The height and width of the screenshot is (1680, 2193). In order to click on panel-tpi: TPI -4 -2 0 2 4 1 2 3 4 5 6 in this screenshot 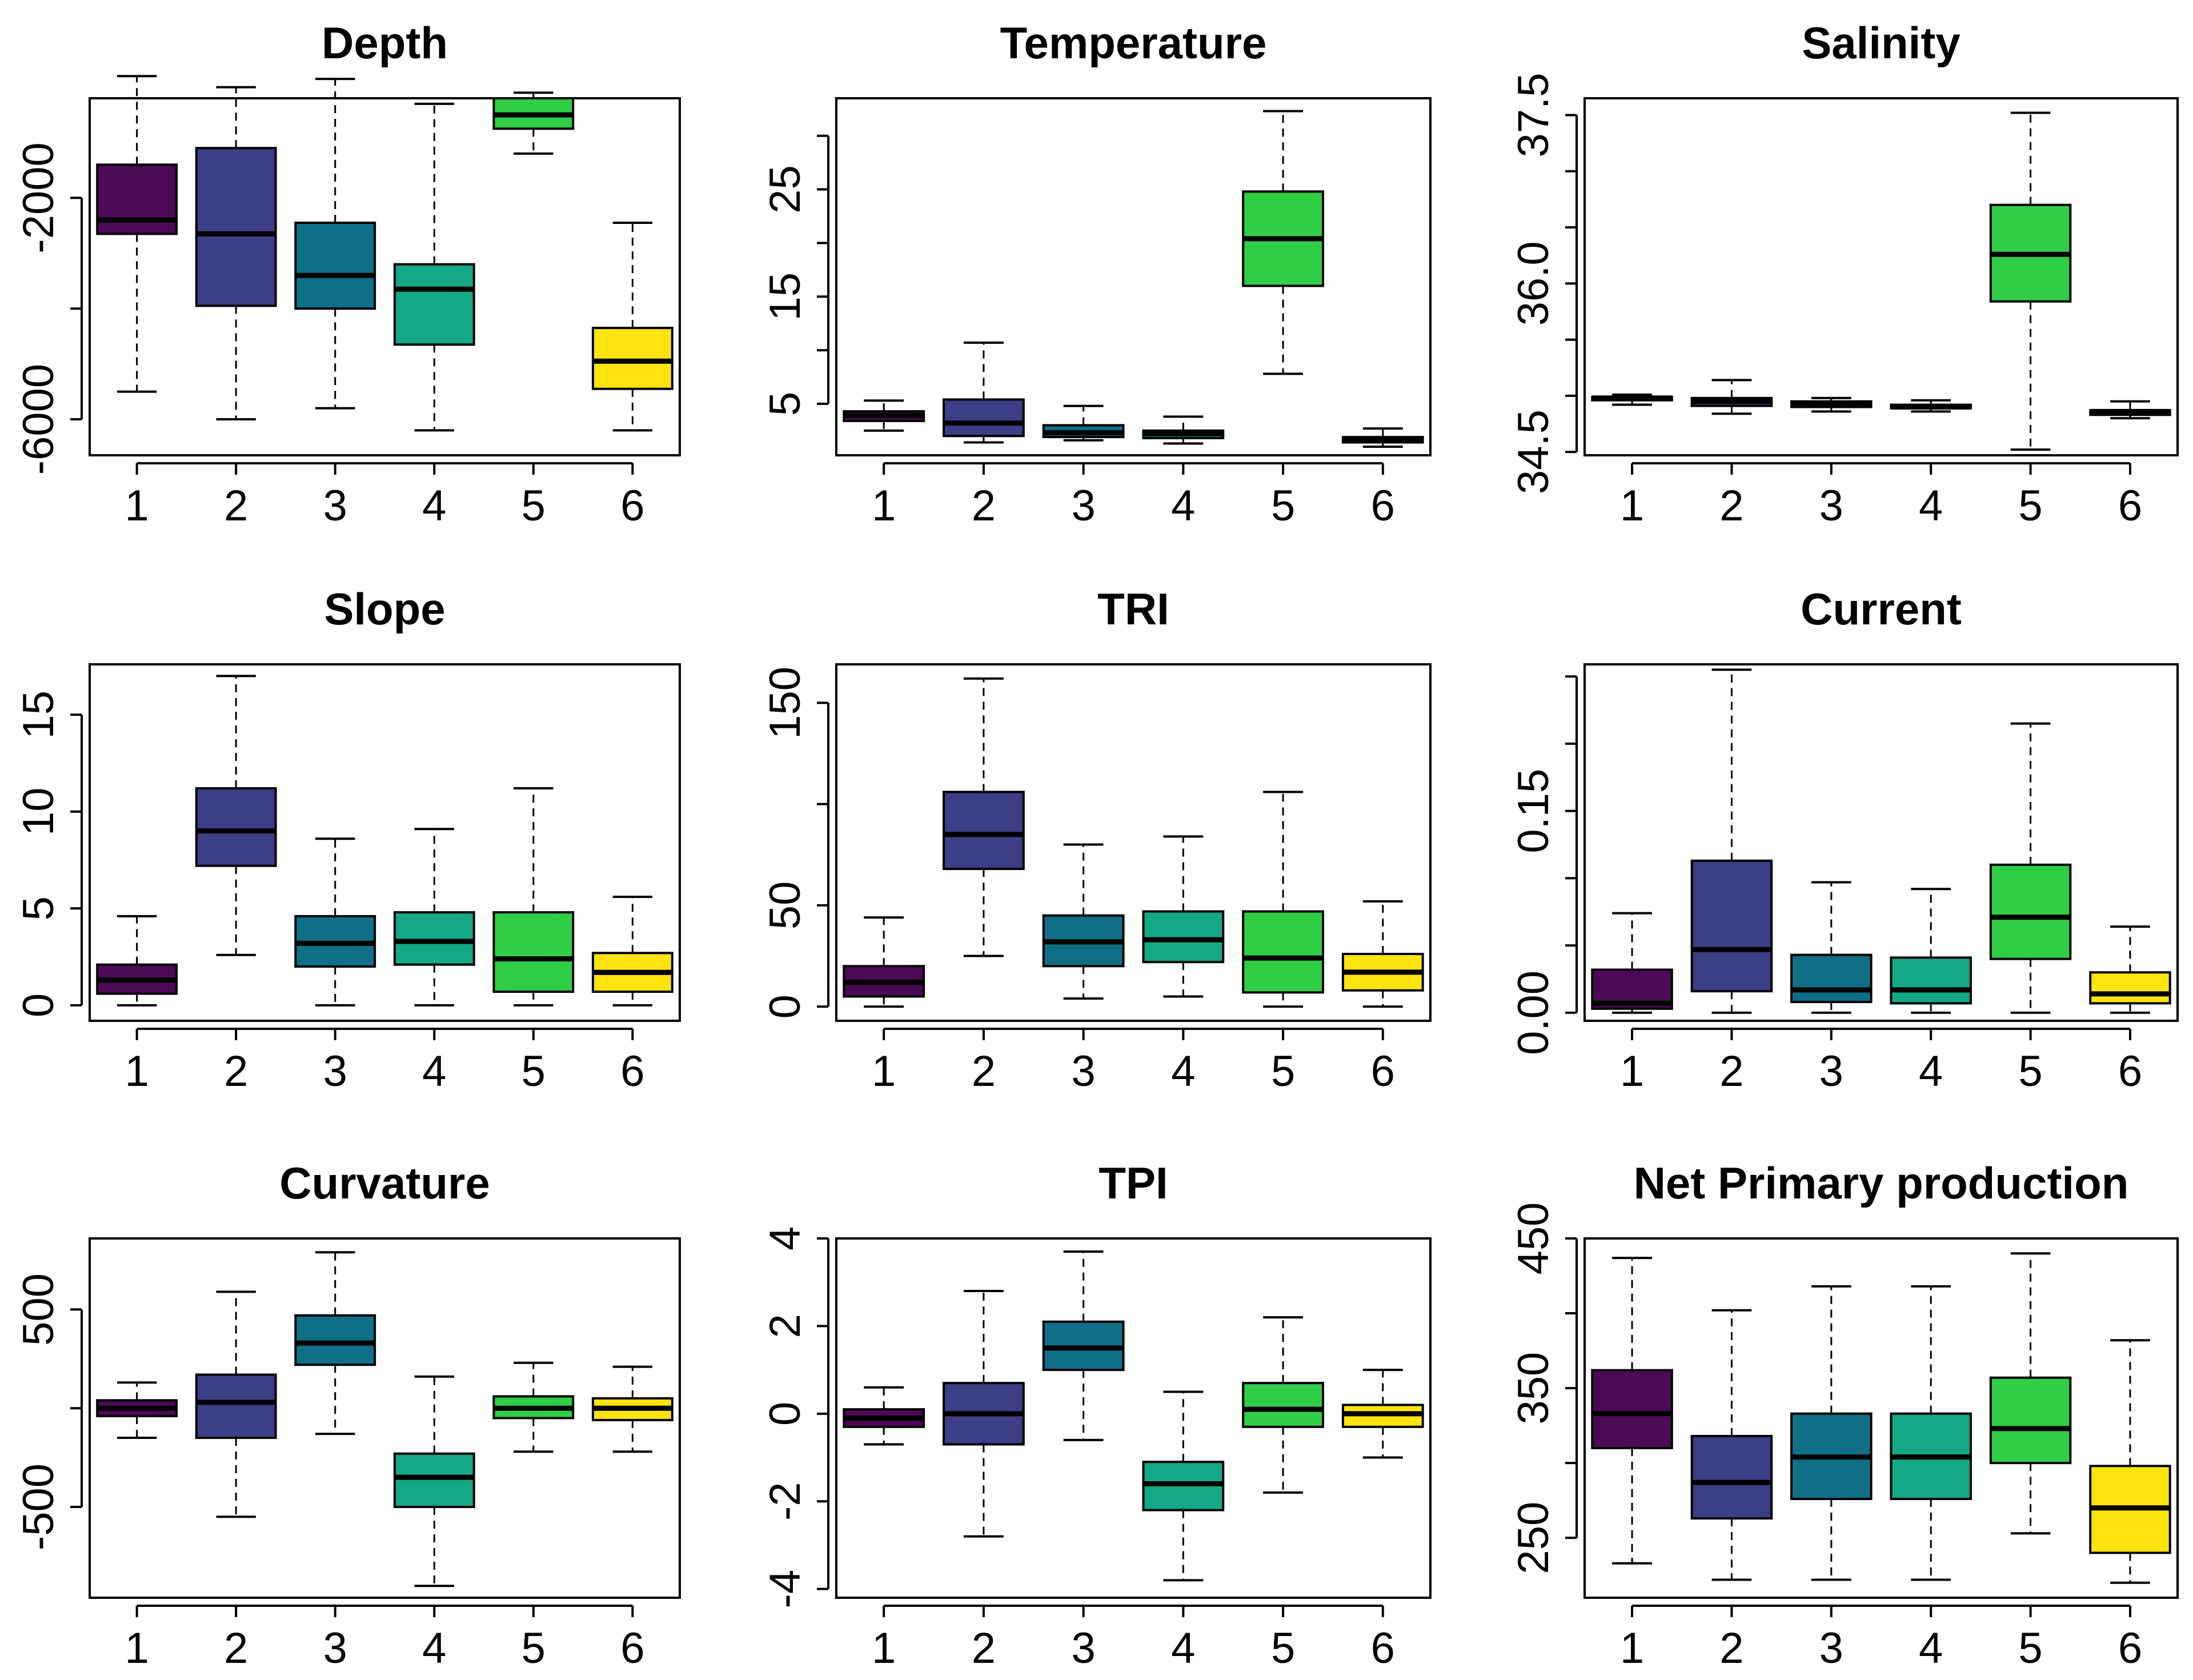, I will do `click(1096, 1415)`.